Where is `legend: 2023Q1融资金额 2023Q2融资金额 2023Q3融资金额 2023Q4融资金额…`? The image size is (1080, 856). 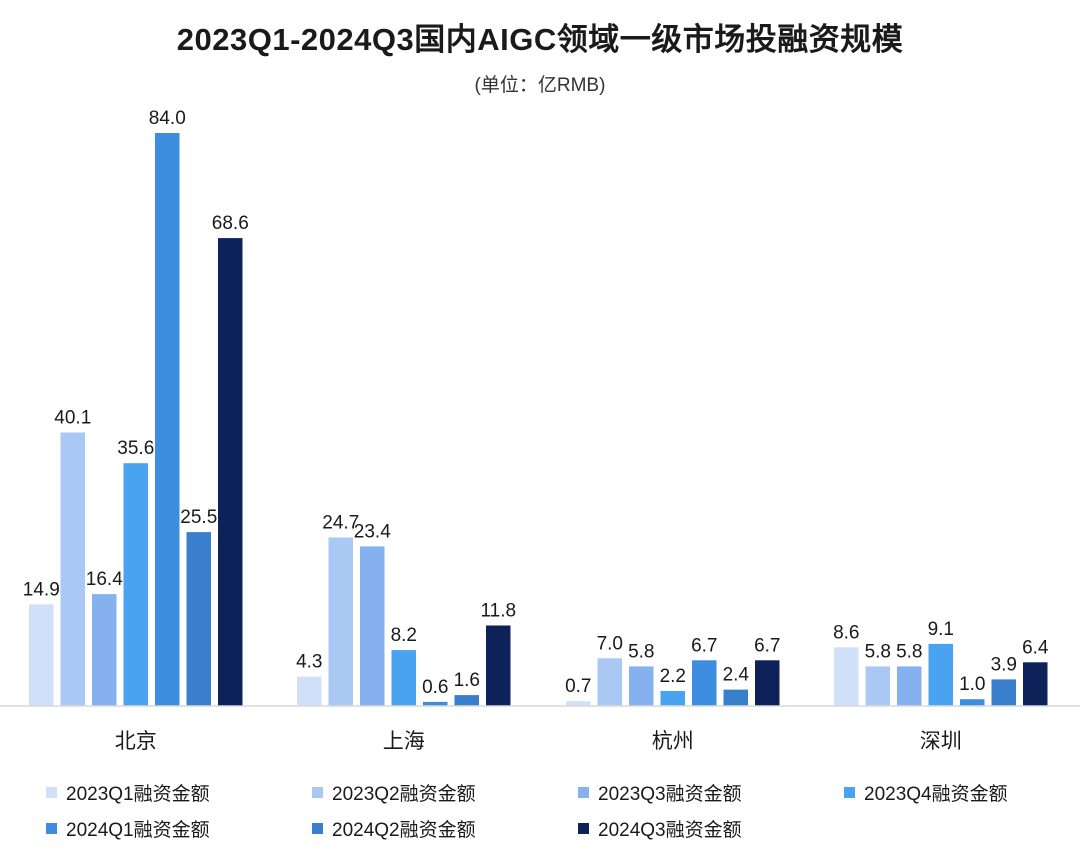
legend: 2023Q1融资金额 2023Q2融资金额 2023Q3融资金额 2023Q4融资金额… is located at coordinates (551, 810).